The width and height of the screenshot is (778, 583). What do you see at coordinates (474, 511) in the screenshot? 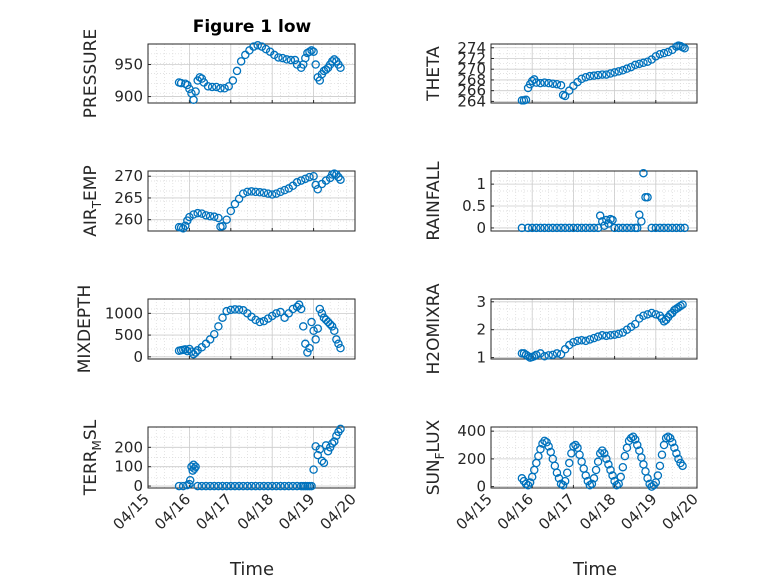
I see `x-tick-label: 04/15` at bounding box center [474, 511].